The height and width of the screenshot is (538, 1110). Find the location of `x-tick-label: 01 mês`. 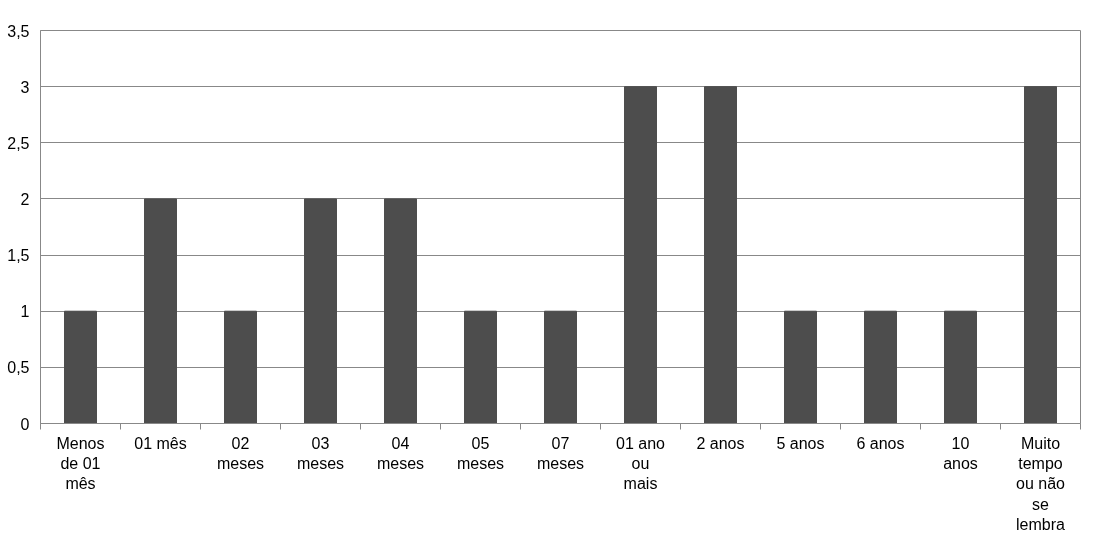

x-tick-label: 01 mês is located at coordinates (160, 443).